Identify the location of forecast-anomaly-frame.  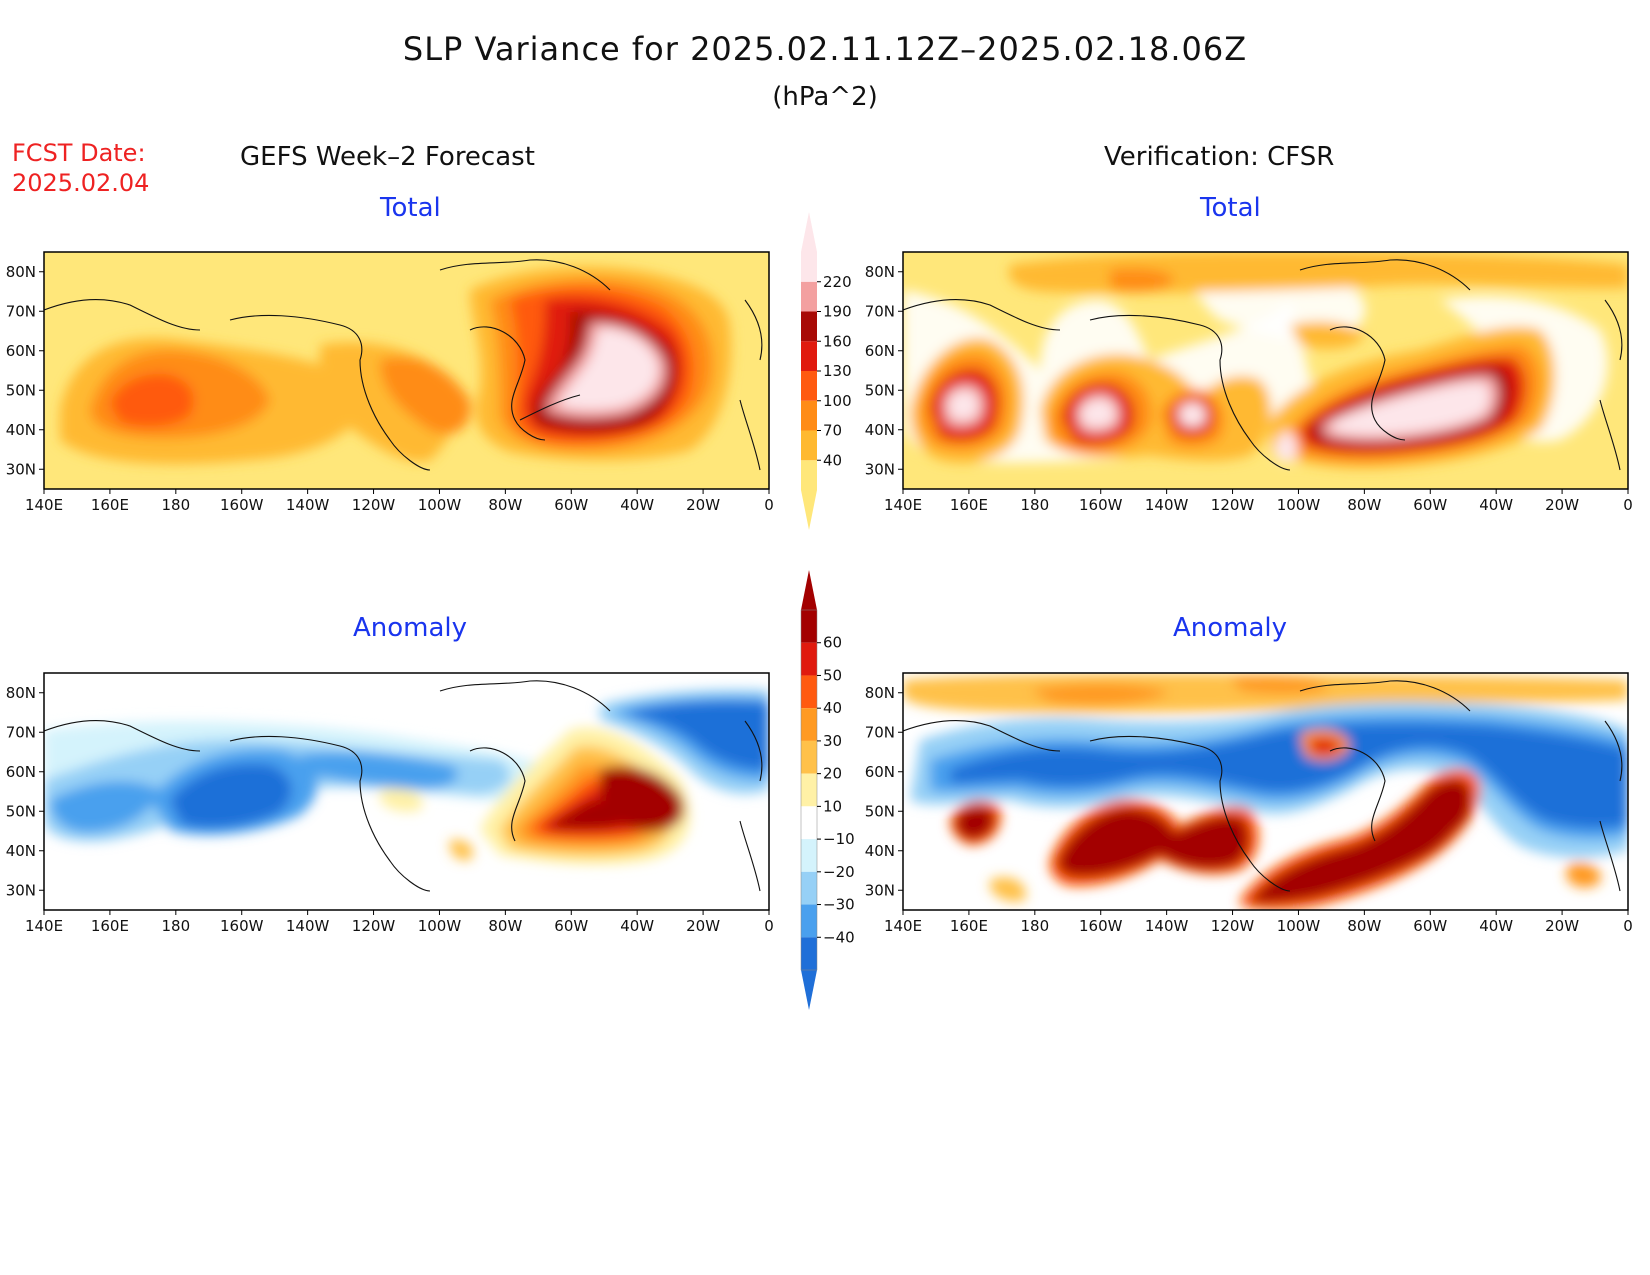
(406, 791).